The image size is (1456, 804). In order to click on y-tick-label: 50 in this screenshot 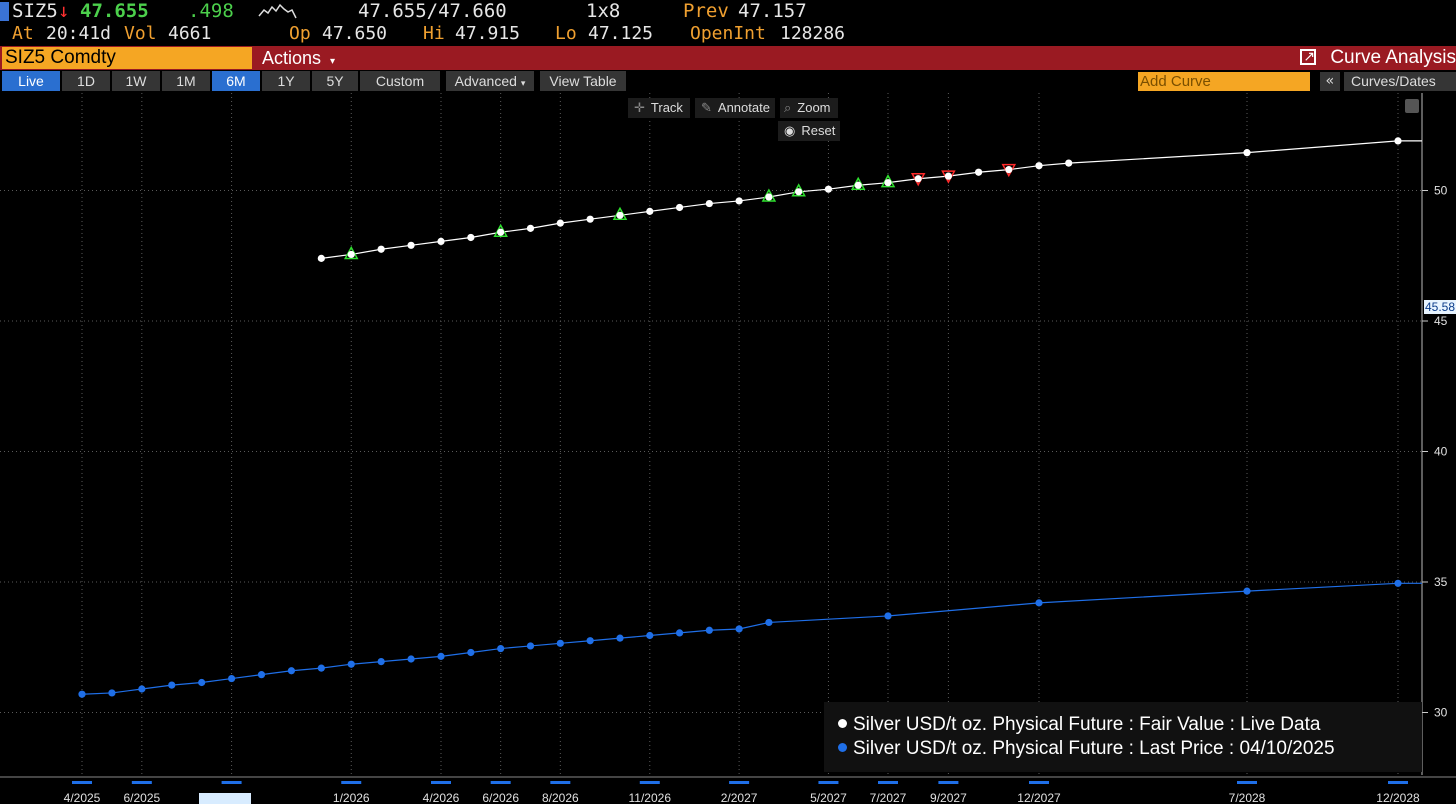, I will do `click(1441, 191)`.